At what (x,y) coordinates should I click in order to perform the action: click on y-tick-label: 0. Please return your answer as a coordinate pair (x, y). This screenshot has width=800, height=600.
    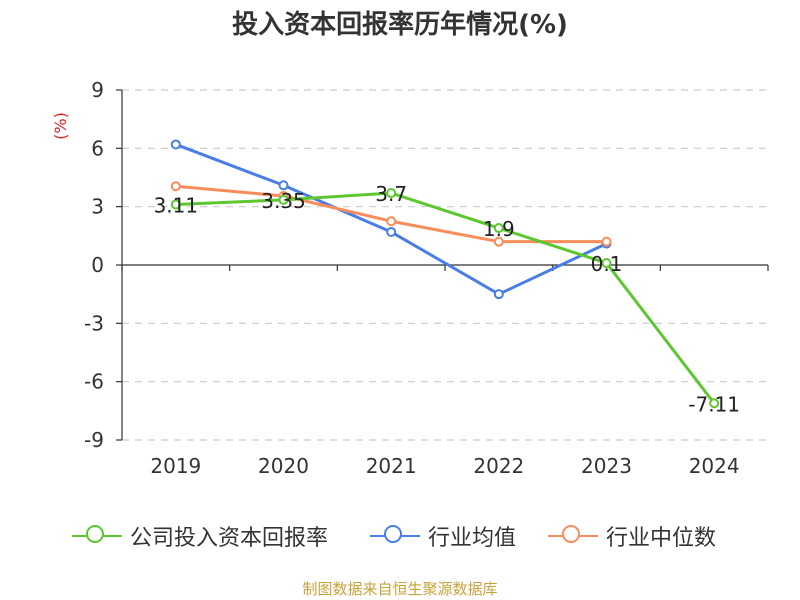
    Looking at the image, I should click on (97, 265).